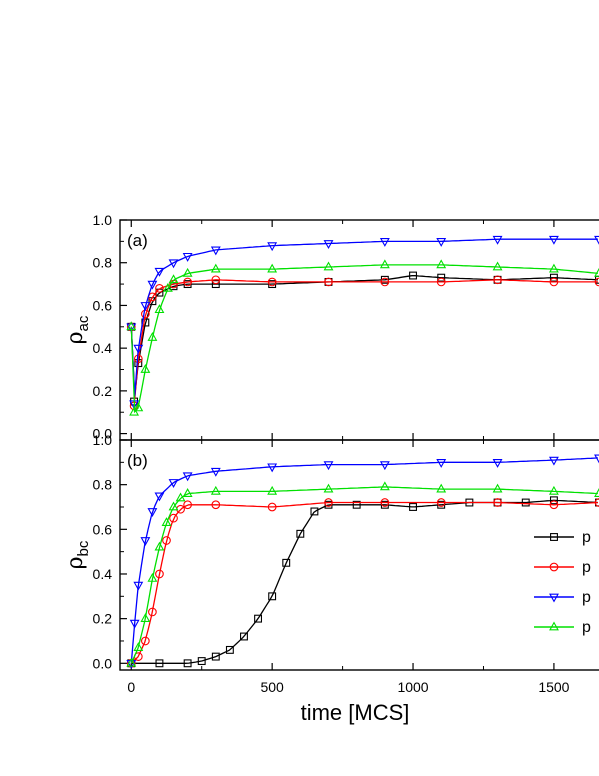 Image resolution: width=599 pixels, height=776 pixels. Describe the element at coordinates (103, 391) in the screenshot. I see `y-tick-label: 0.2` at that location.